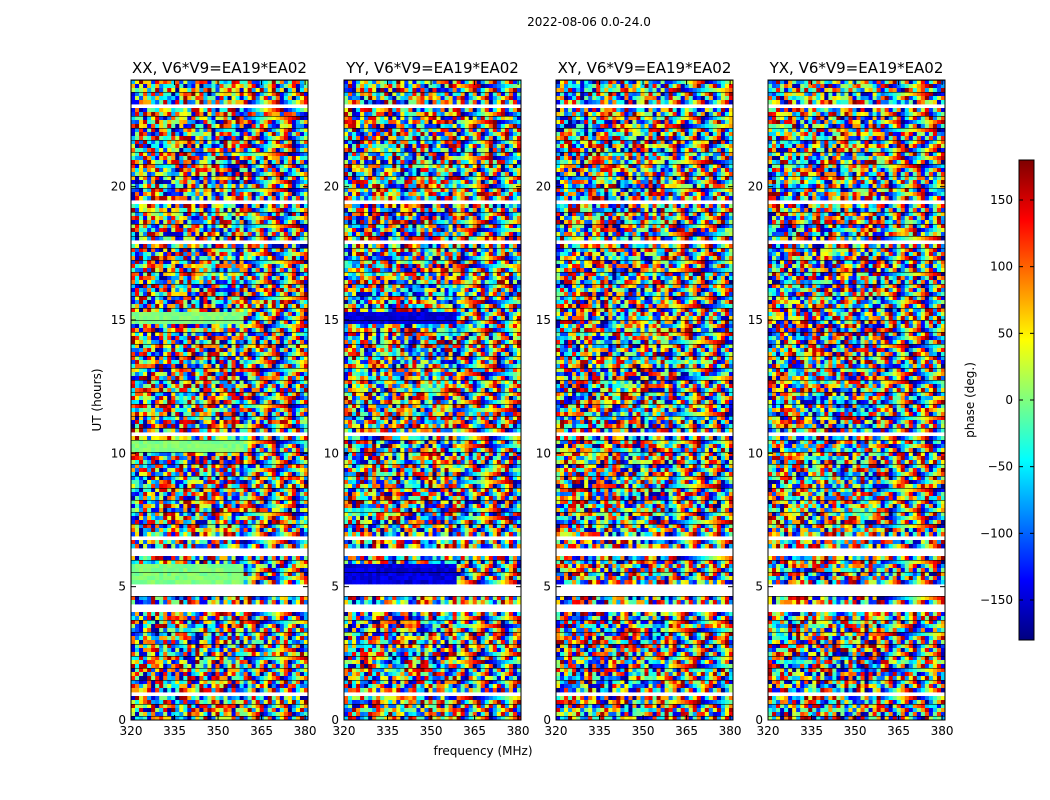 The image size is (1050, 800). What do you see at coordinates (645, 68) in the screenshot?
I see `panel-title: XY, V6*V9=EA19*EA02` at bounding box center [645, 68].